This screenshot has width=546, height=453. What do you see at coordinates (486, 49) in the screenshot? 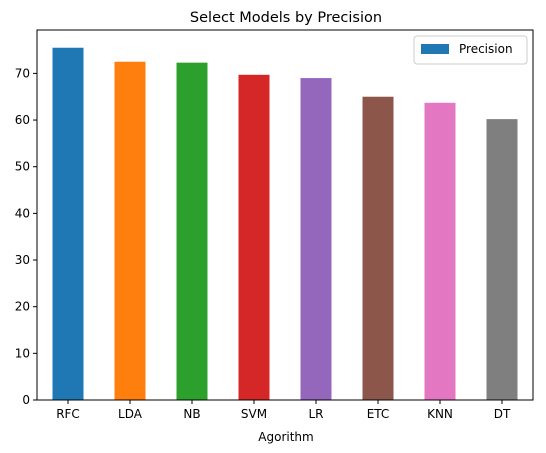
I see `legend-label: Precision` at bounding box center [486, 49].